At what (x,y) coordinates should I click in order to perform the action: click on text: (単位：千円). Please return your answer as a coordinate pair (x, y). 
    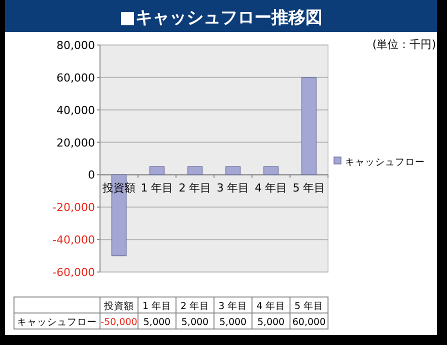
    Looking at the image, I should click on (404, 44).